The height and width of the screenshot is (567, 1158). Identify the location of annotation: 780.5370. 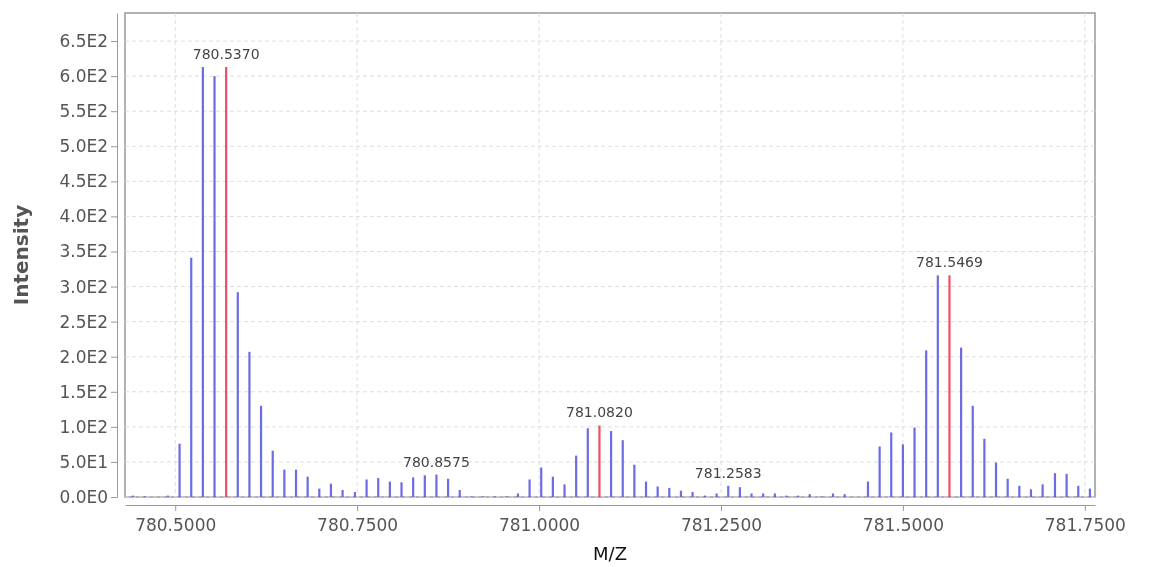
(226, 54).